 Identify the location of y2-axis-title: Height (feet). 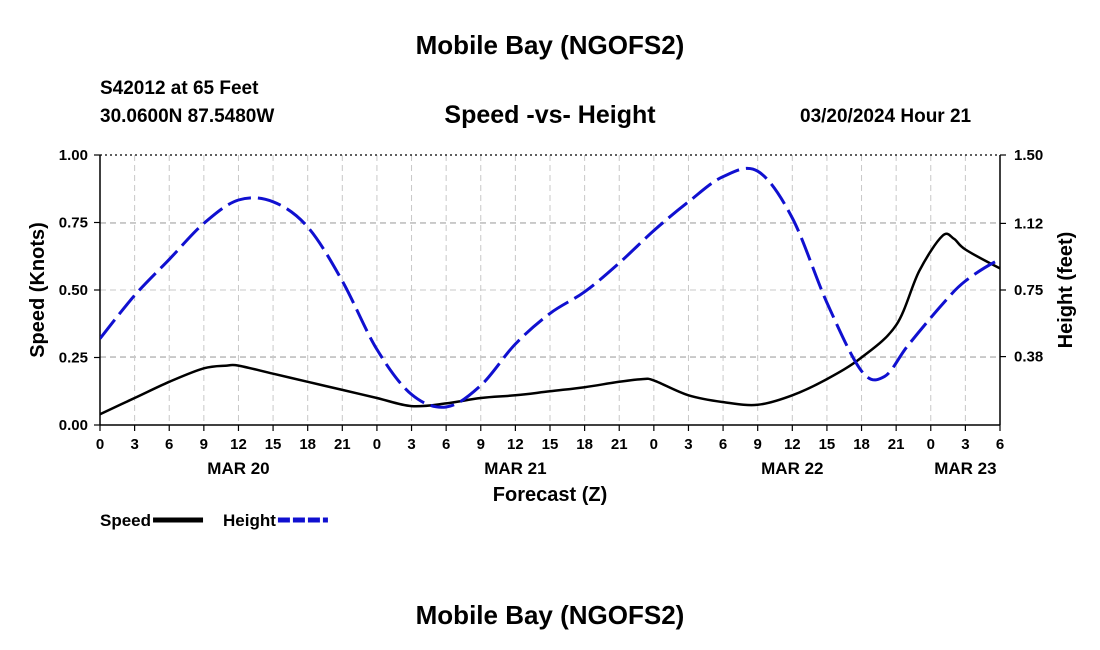
(1066, 290).